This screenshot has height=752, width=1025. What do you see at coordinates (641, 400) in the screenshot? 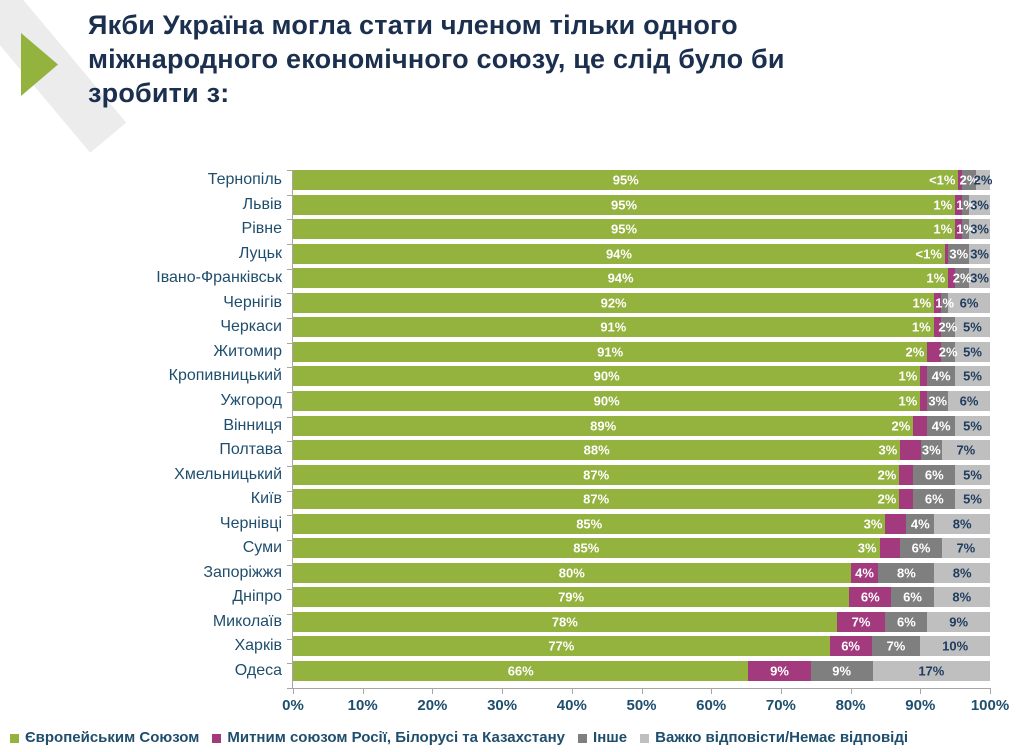
I see `stacked-bar: 90% 1% 3% 6%` at bounding box center [641, 400].